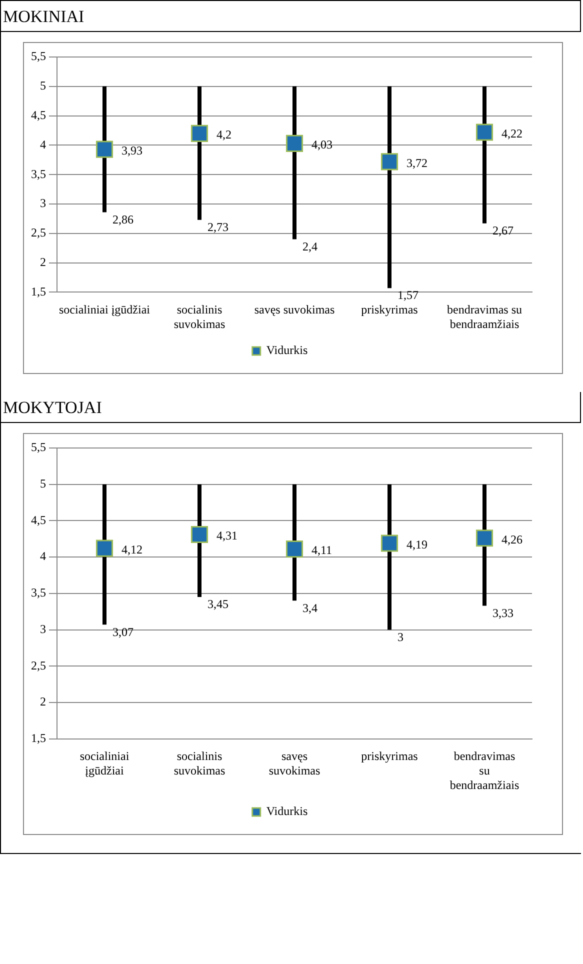 The image size is (583, 964). Describe the element at coordinates (123, 631) in the screenshot. I see `annotation: 3,07` at that location.